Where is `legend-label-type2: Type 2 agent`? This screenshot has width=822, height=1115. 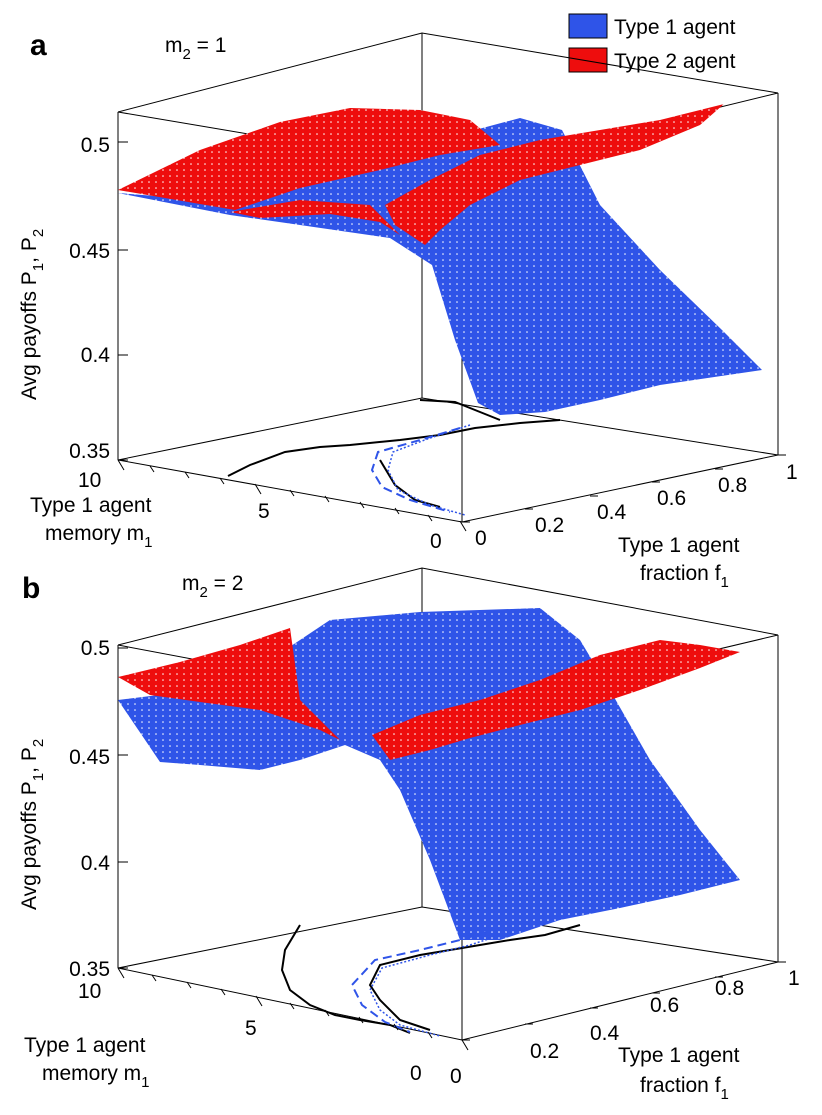
legend-label-type2: Type 2 agent is located at coordinates (675, 61).